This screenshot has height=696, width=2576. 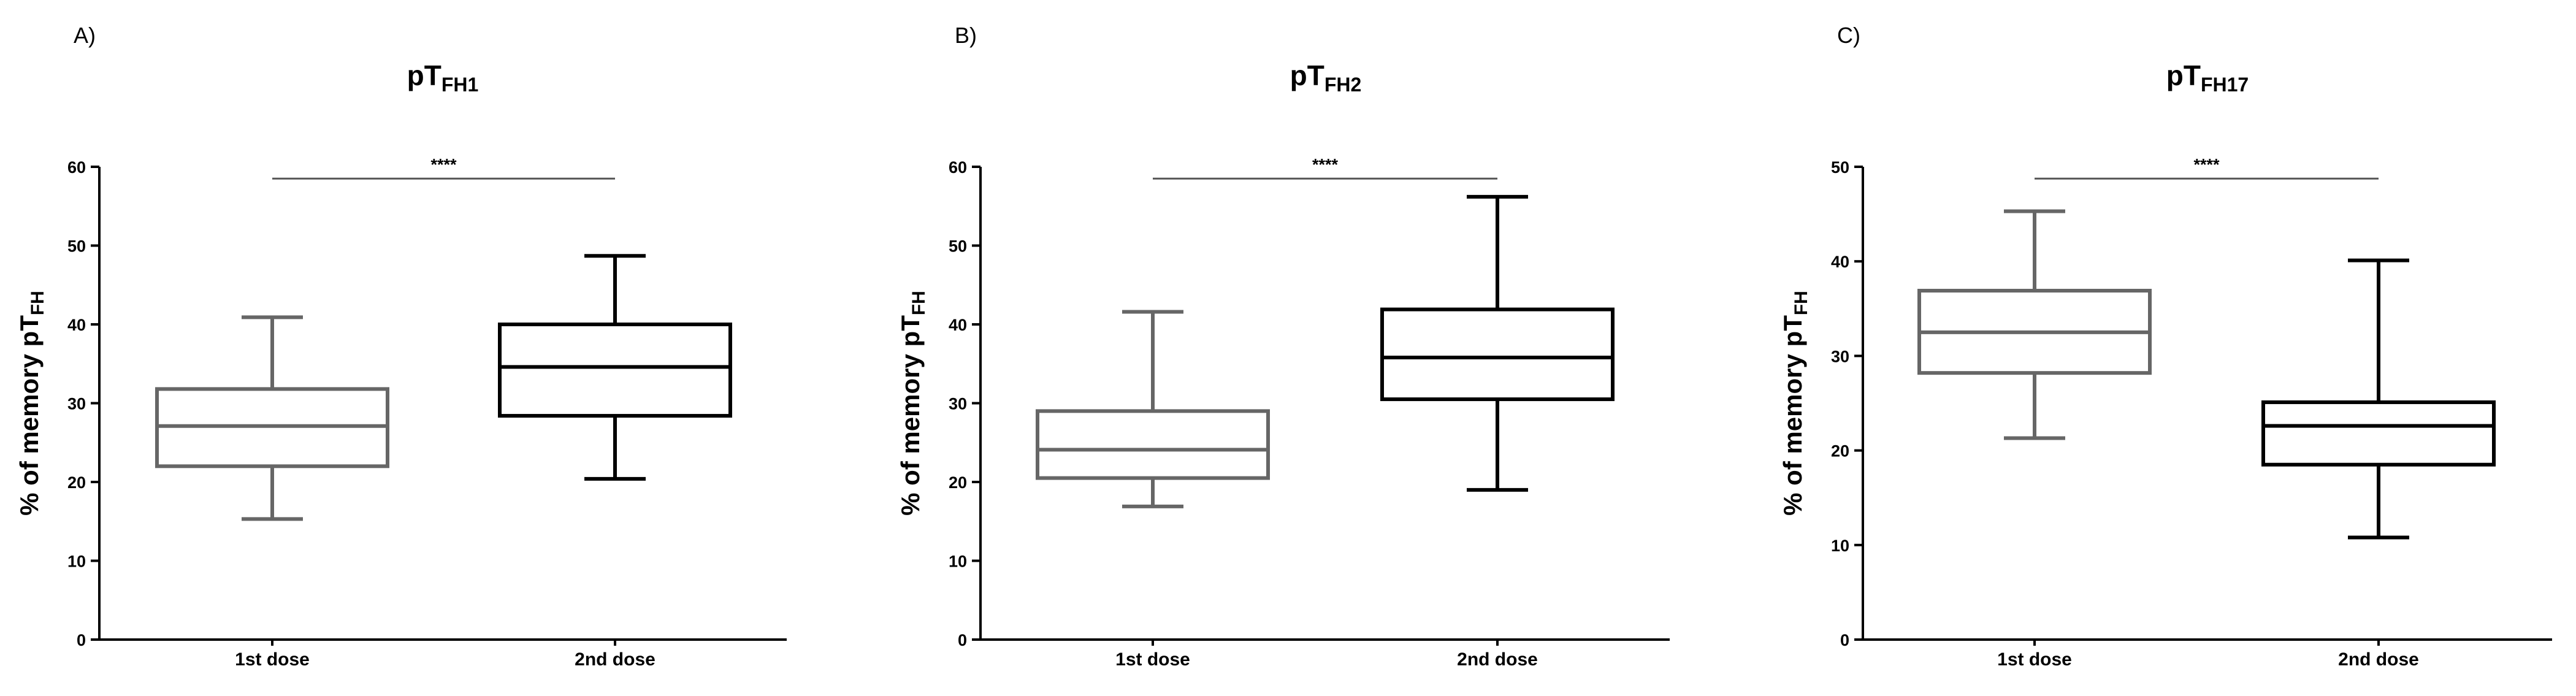 What do you see at coordinates (966, 35) in the screenshot?
I see `panel-letter: B)` at bounding box center [966, 35].